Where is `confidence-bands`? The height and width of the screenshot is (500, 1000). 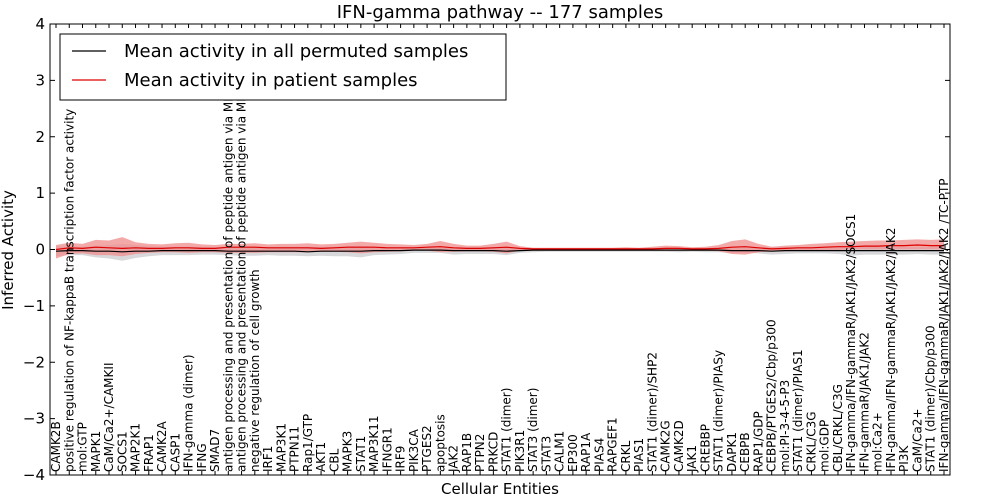 confidence-bands is located at coordinates (500, 249).